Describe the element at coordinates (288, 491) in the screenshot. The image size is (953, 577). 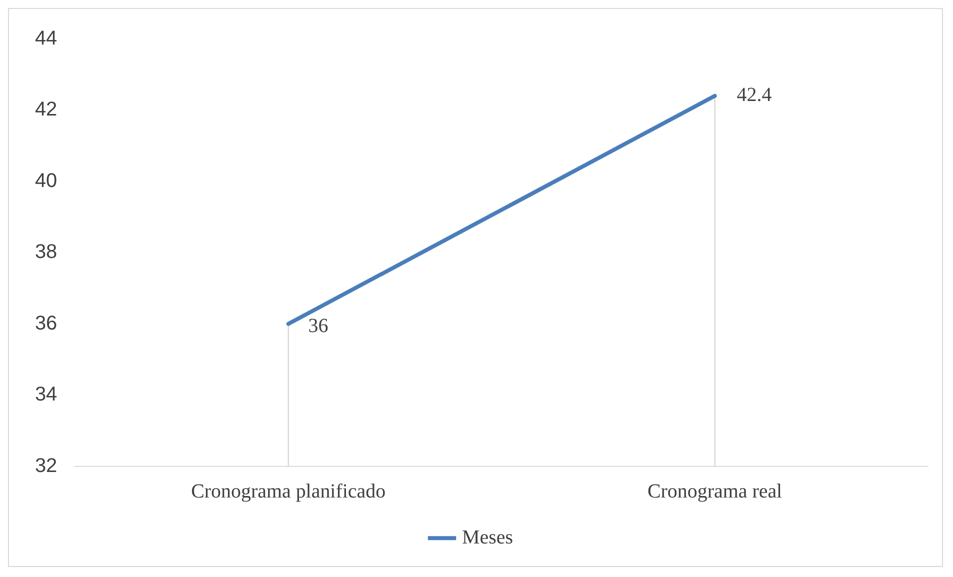
I see `x-tick-label: Cronograma planificado` at that location.